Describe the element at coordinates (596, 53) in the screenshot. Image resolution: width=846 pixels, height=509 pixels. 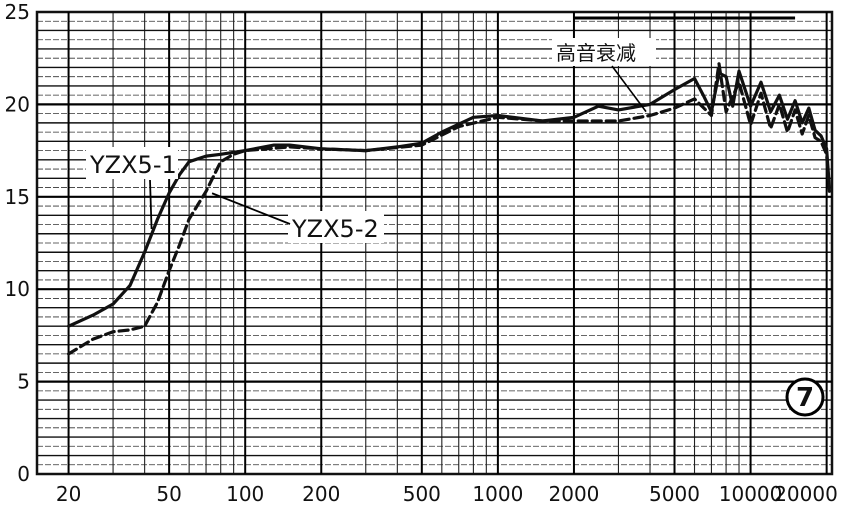
I see `annotation-treble-attenuation: 高音衰减` at that location.